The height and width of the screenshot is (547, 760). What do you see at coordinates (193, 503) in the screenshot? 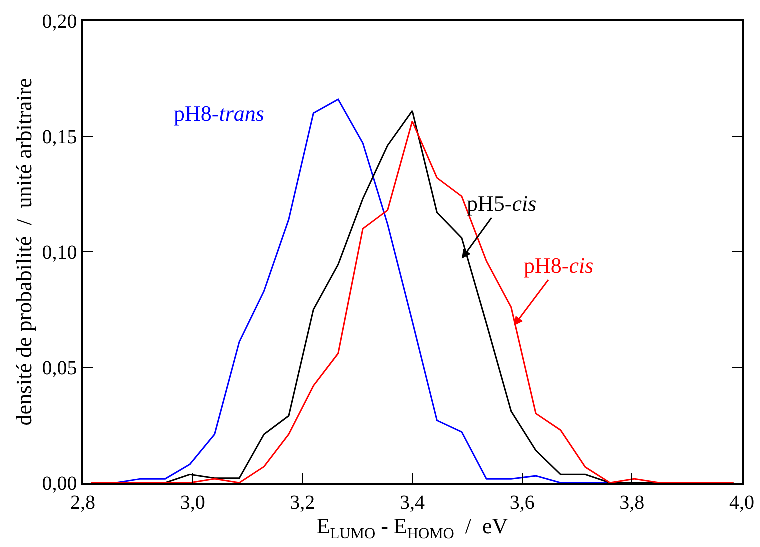
I see `x-tick-label: 3,0` at bounding box center [193, 503].